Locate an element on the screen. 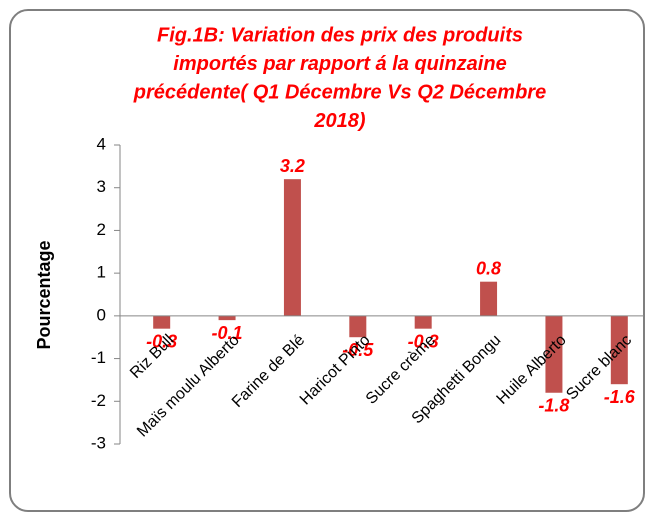  data-label: -1.8 is located at coordinates (553, 405).